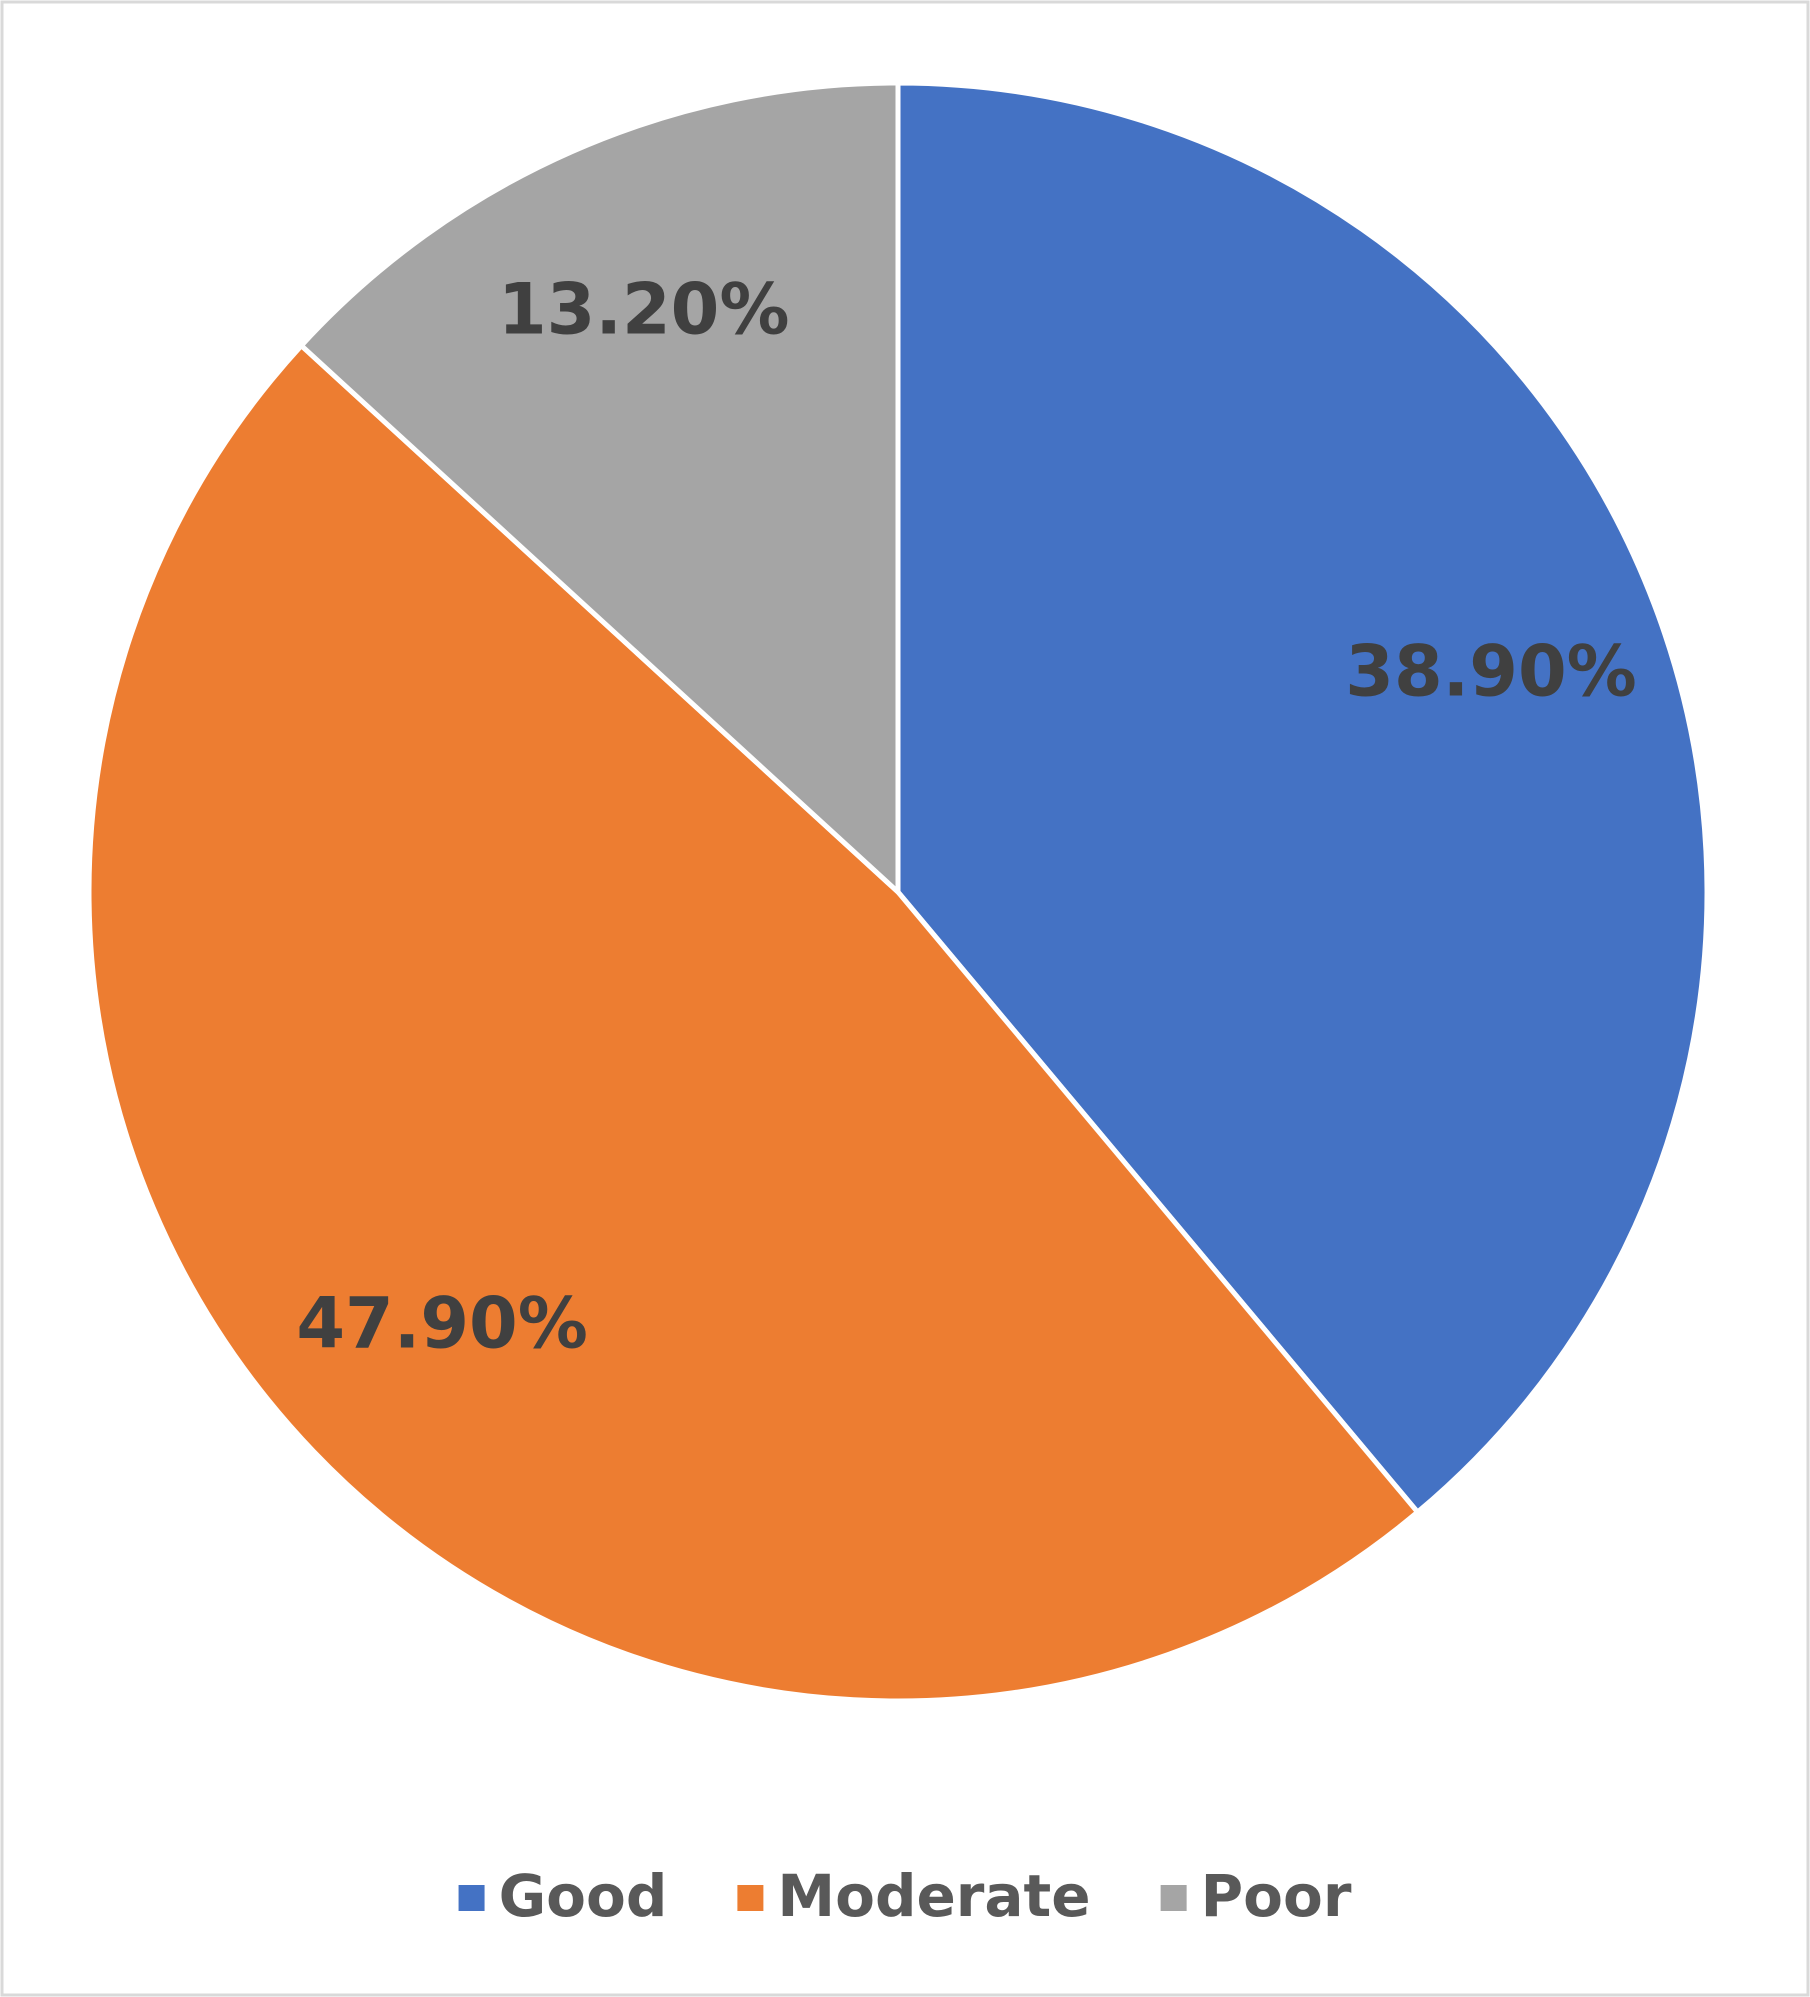 The image size is (1810, 1997). What do you see at coordinates (1491, 671) in the screenshot?
I see `data-label: 38.90%` at bounding box center [1491, 671].